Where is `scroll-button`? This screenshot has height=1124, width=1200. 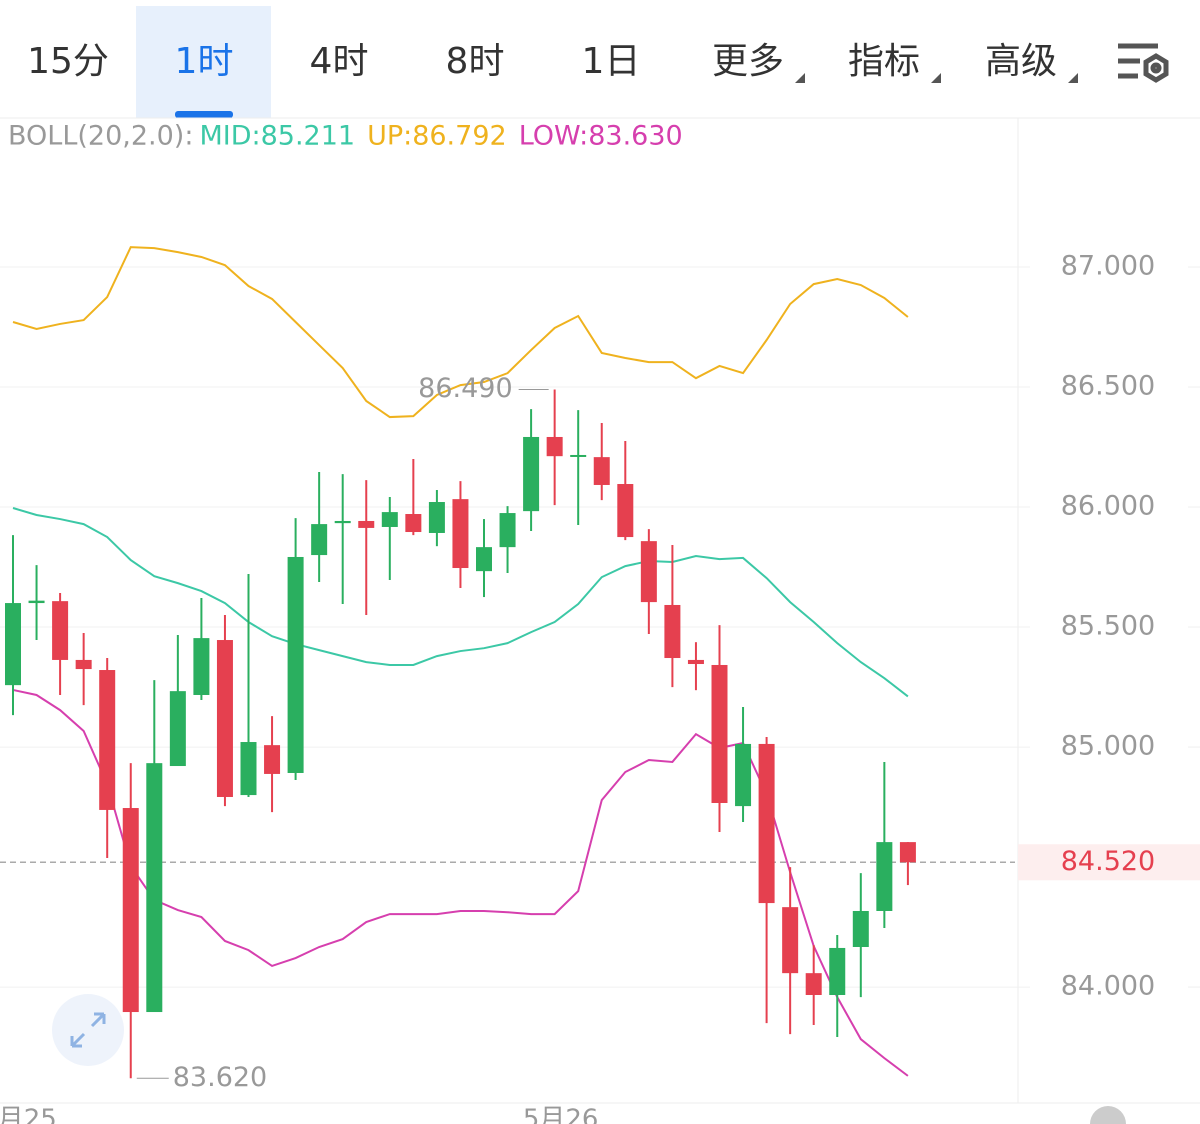 scroll-button is located at coordinates (1108, 1115).